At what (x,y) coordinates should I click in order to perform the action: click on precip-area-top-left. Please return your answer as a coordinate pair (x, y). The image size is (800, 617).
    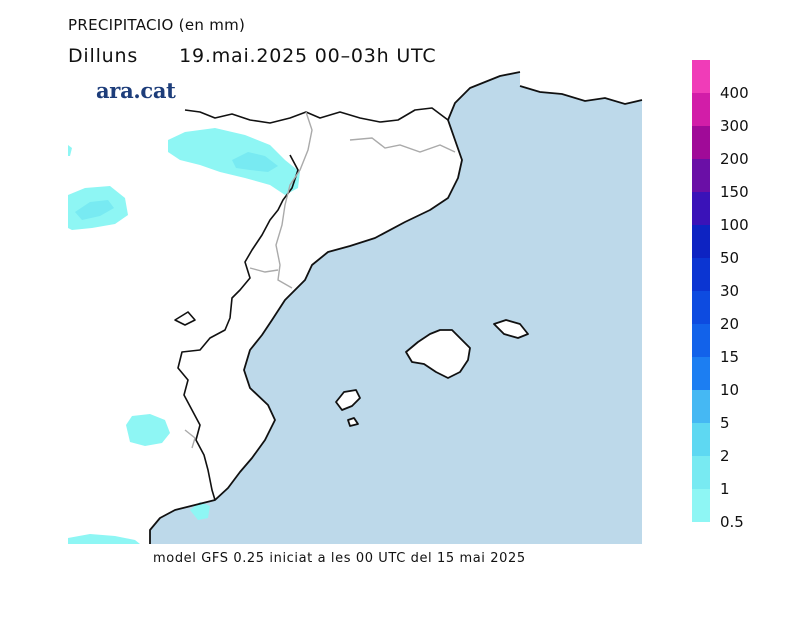
    Looking at the image, I should click on (70, 150).